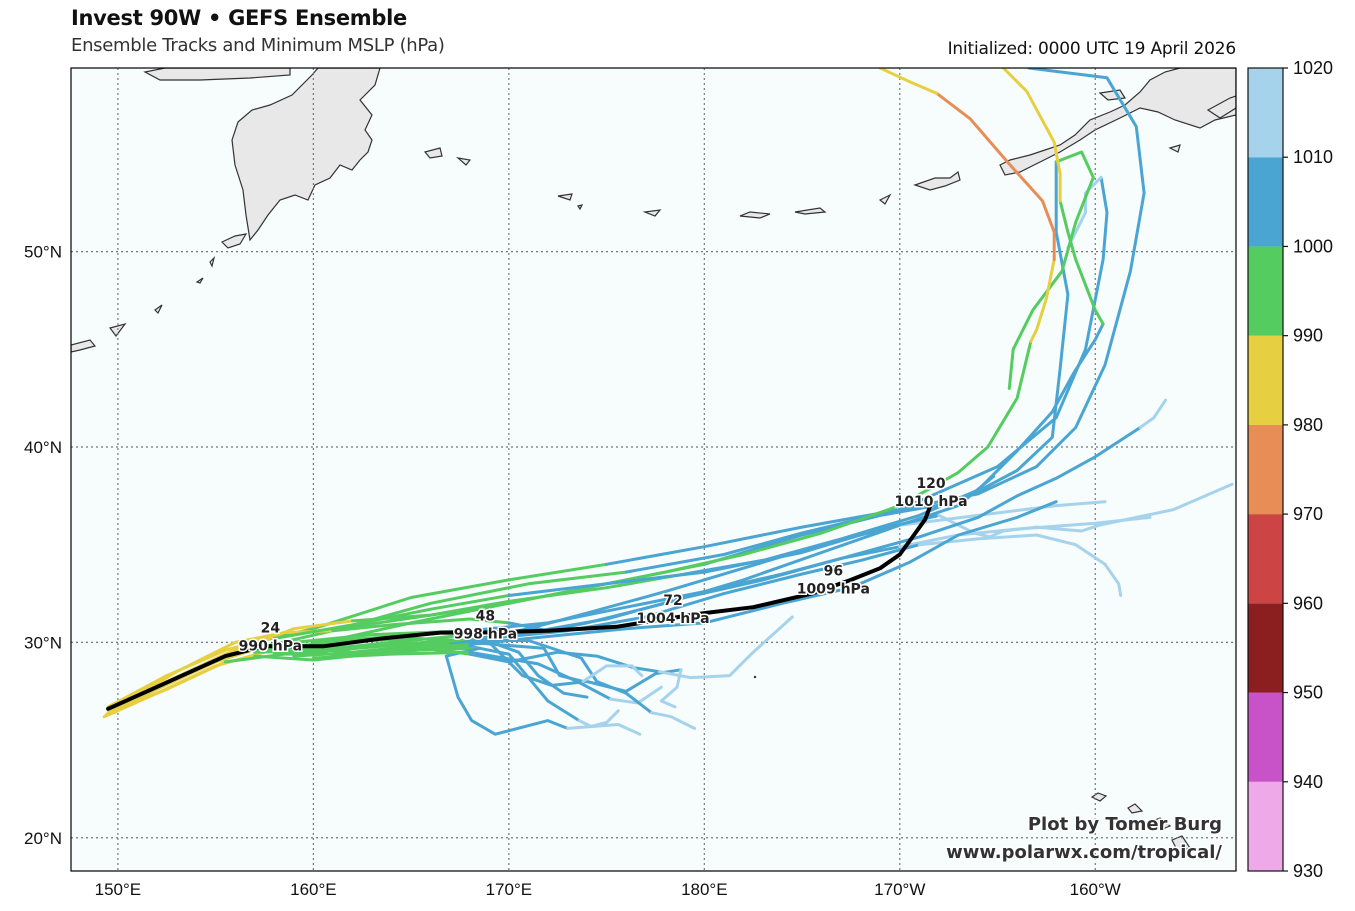 The image size is (1355, 911). I want to click on latitude-tick-label: 30°N, so click(43, 642).